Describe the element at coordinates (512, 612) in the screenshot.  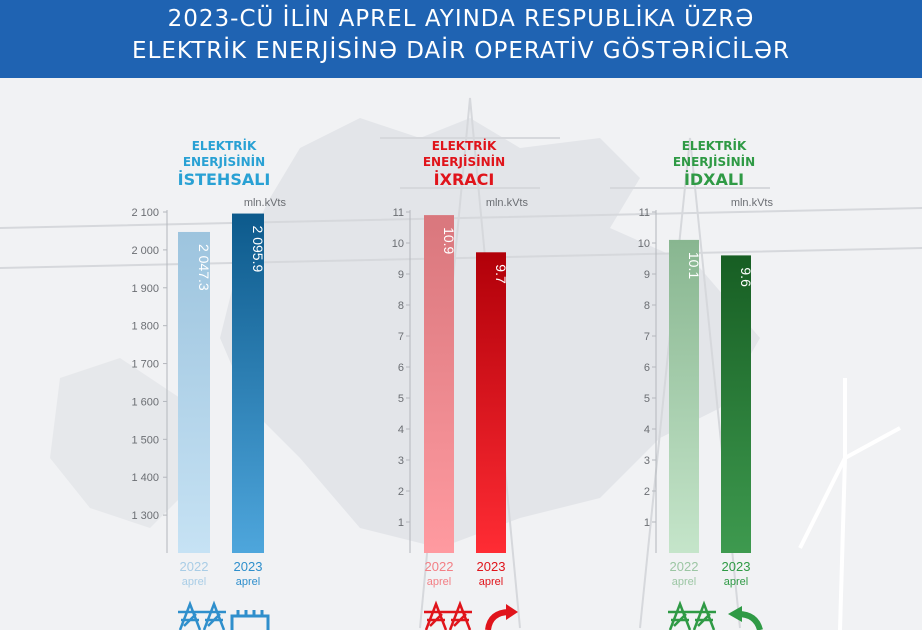
I see `export-arrow-head-icon` at that location.